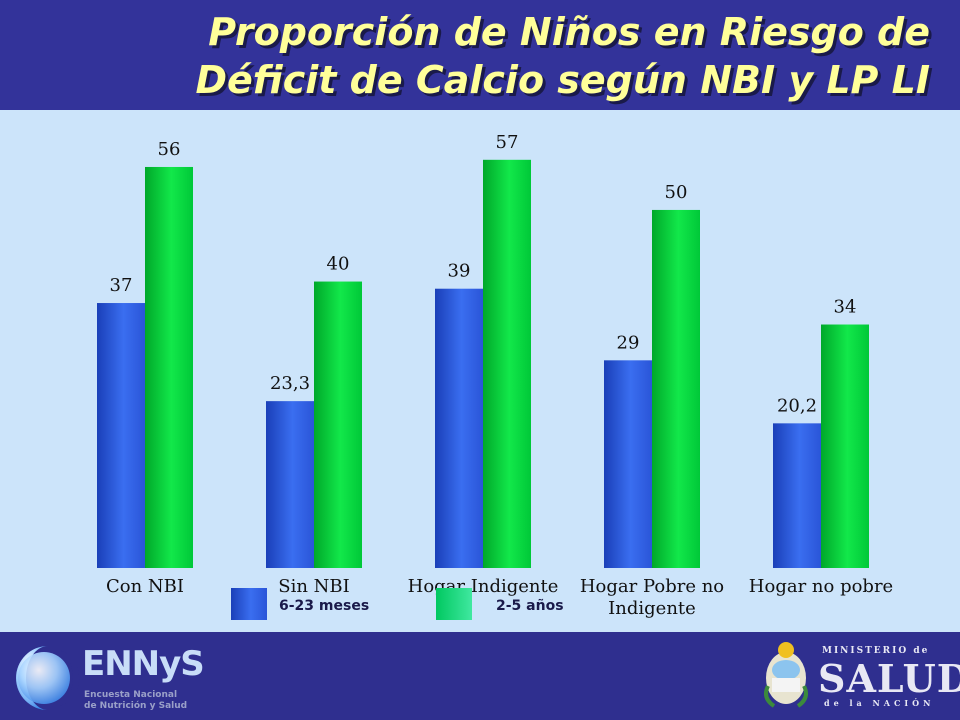  I want to click on ministerio-logo: MINISTERIO de SALUD de la NACIÓN, so click(859, 676).